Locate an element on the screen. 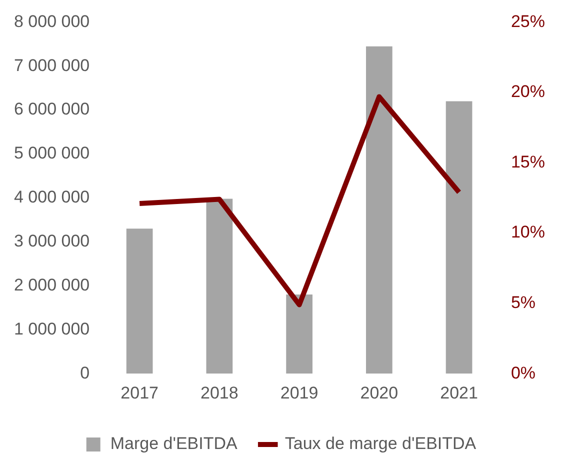  x-tick-label: 2017 is located at coordinates (139, 392).